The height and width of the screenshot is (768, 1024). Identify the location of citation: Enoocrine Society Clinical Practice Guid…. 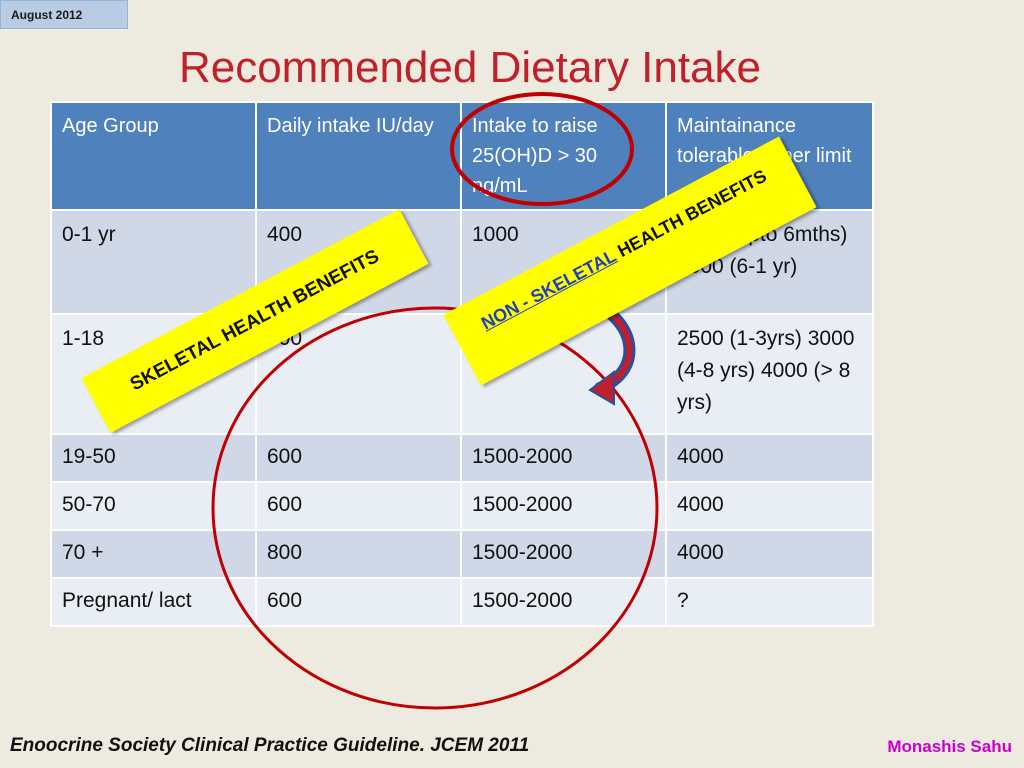
(270, 745).